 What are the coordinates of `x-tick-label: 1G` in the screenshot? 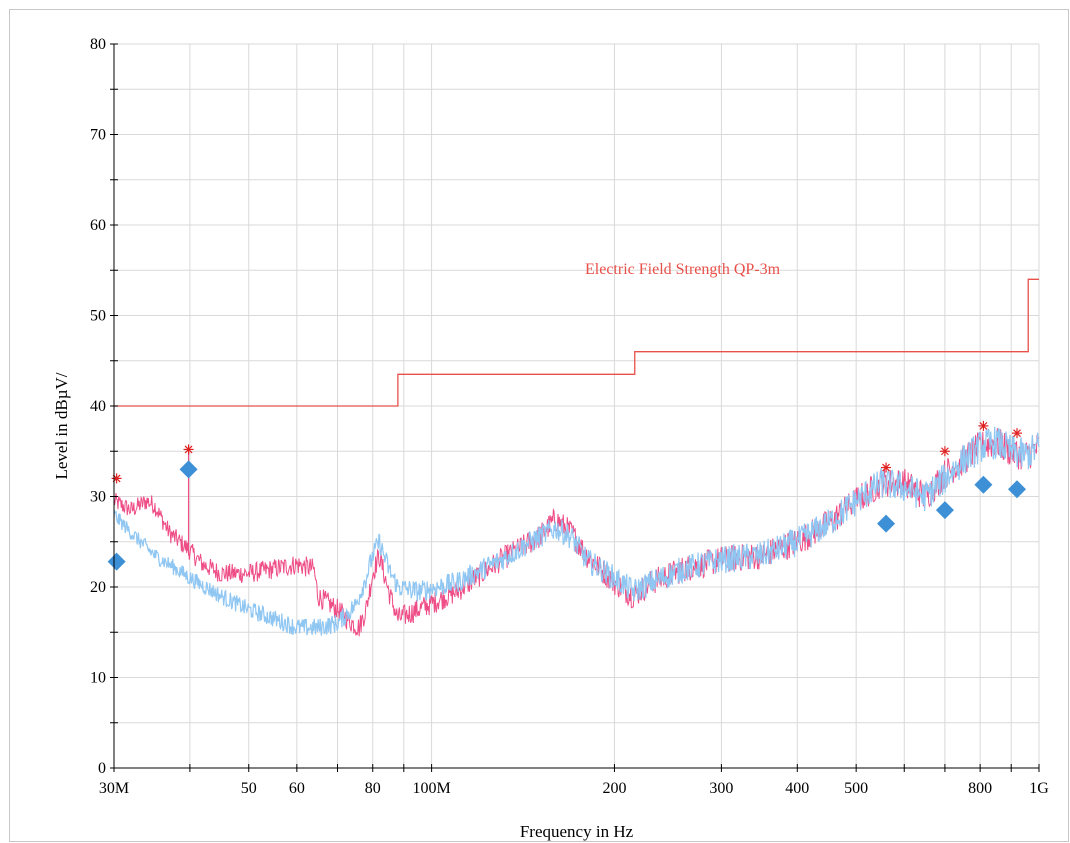 It's located at (1039, 788).